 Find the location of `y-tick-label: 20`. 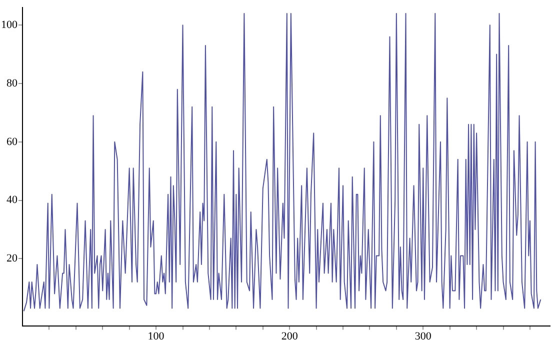

y-tick-label: 20 is located at coordinates (12, 258).